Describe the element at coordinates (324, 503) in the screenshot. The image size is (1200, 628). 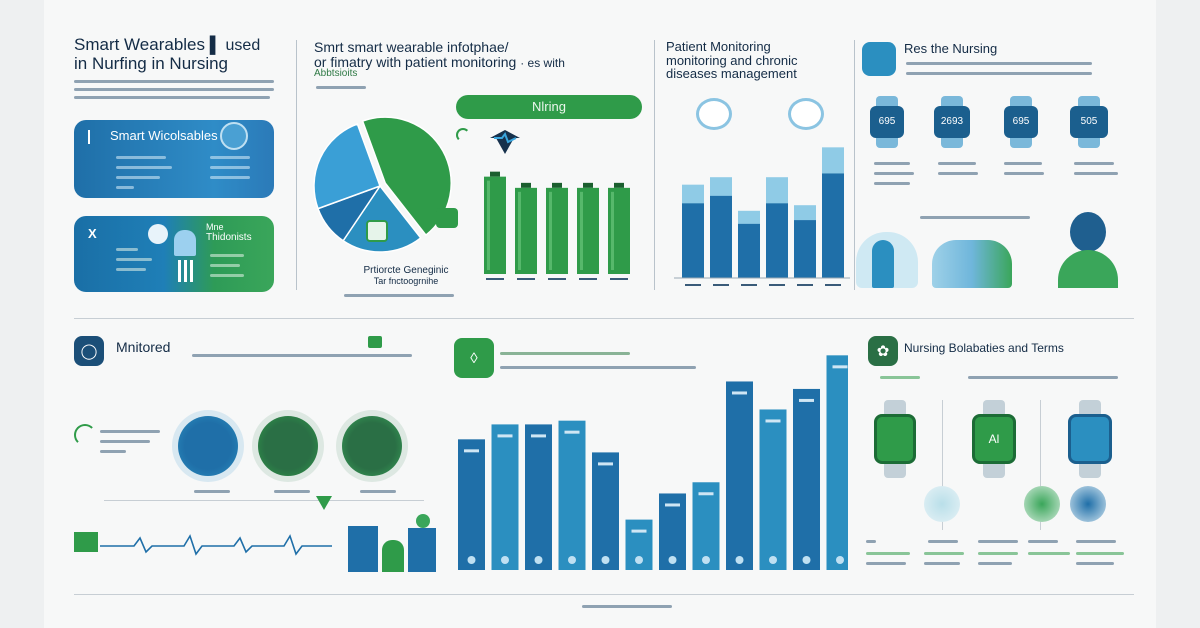
I see `funnel-icon` at that location.